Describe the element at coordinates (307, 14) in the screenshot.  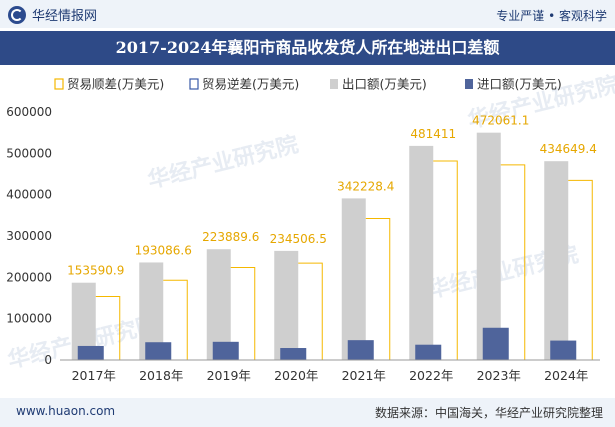
I see `top-bar: 华经情报网 专业严谨 • 客观科学` at that location.